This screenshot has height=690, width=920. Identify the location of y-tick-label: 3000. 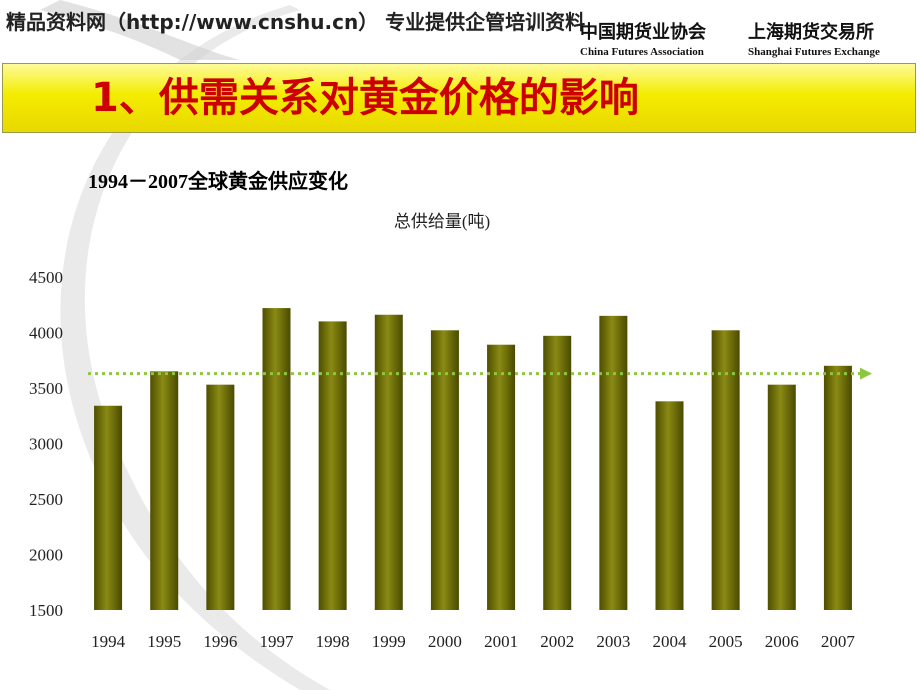
(46, 444).